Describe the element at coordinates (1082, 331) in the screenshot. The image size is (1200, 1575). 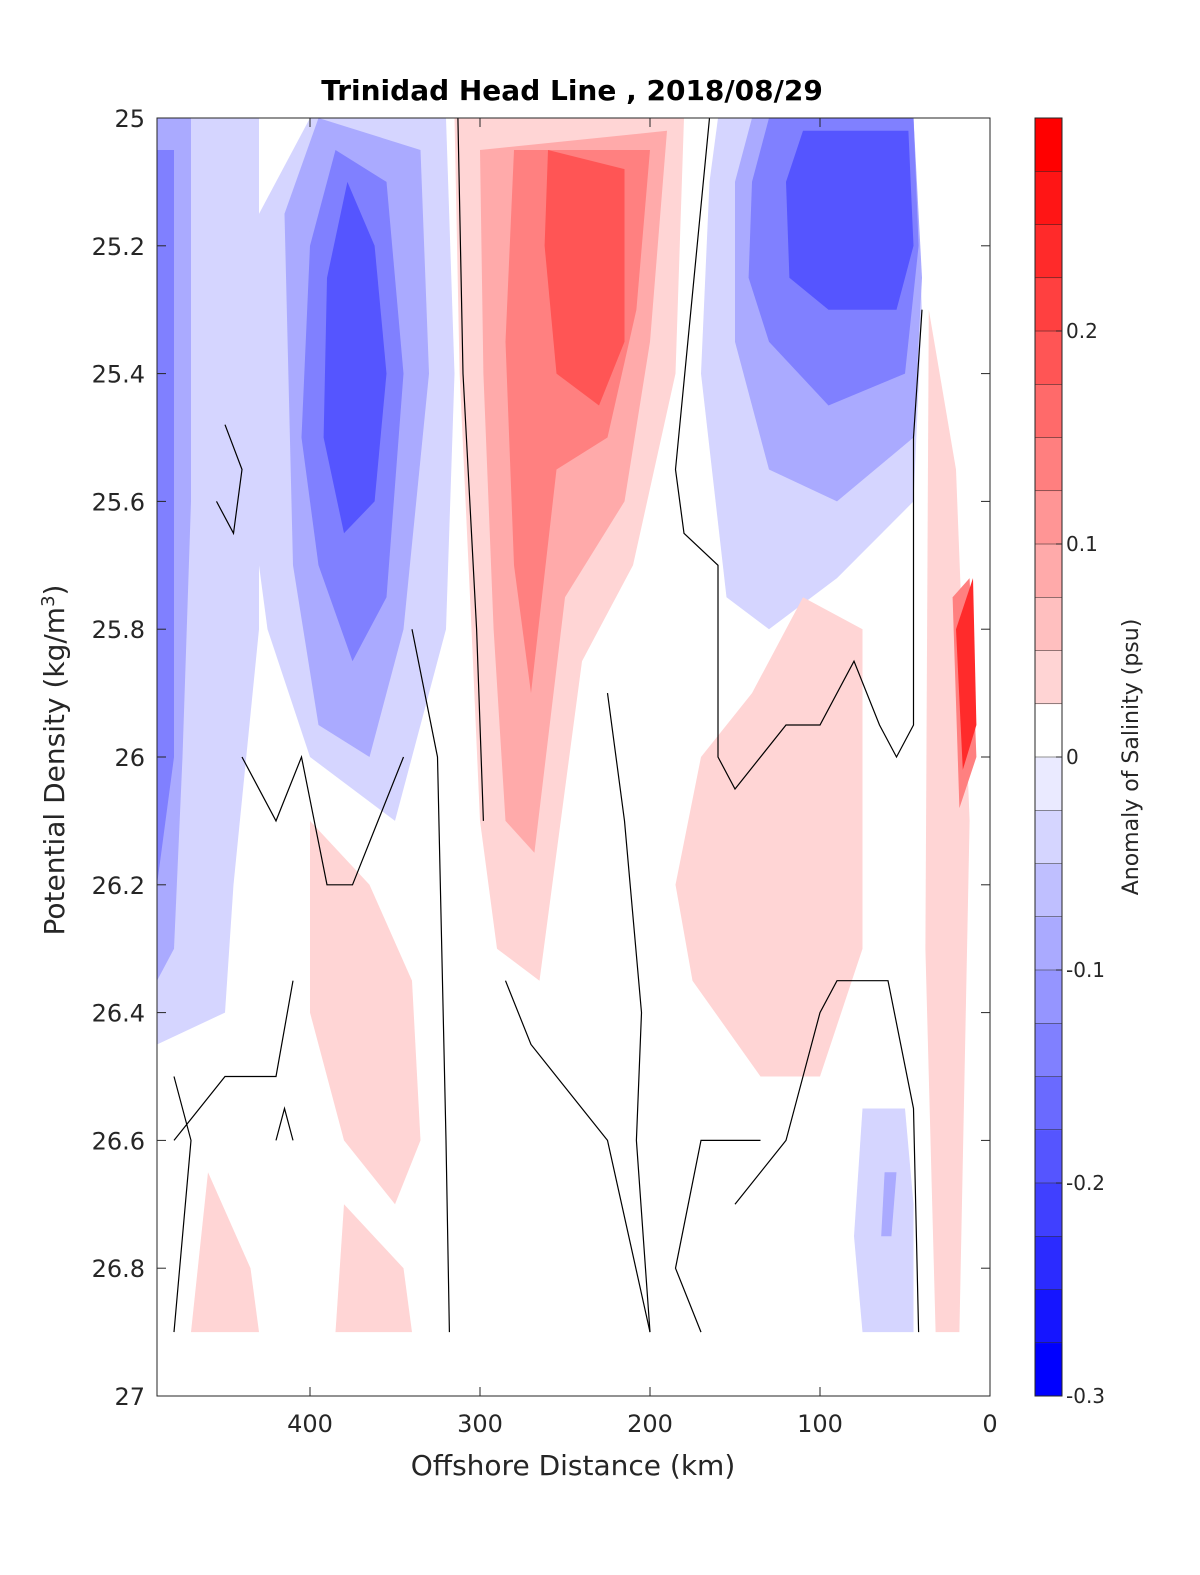
I see `colorbar-tick-label: 0.2` at that location.